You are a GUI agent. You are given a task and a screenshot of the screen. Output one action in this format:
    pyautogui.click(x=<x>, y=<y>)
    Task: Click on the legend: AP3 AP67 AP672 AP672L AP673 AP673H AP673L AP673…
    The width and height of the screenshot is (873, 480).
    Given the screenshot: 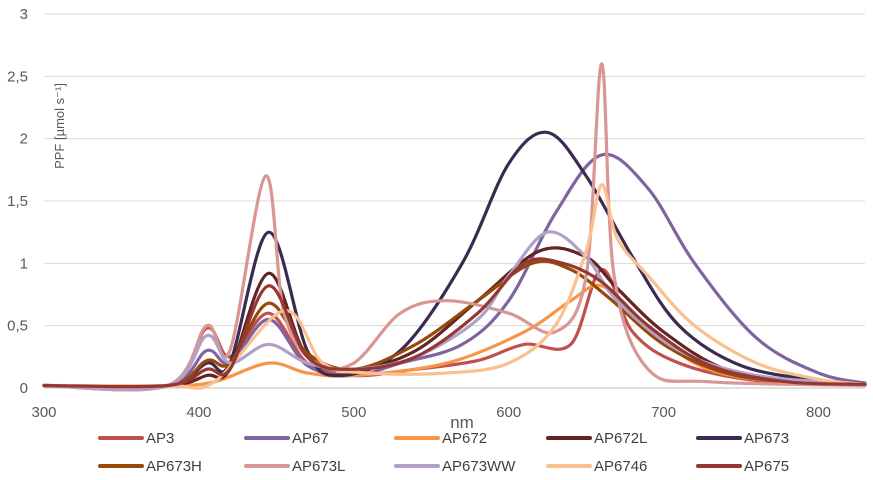 What is the action you would take?
    pyautogui.click(x=443, y=452)
    